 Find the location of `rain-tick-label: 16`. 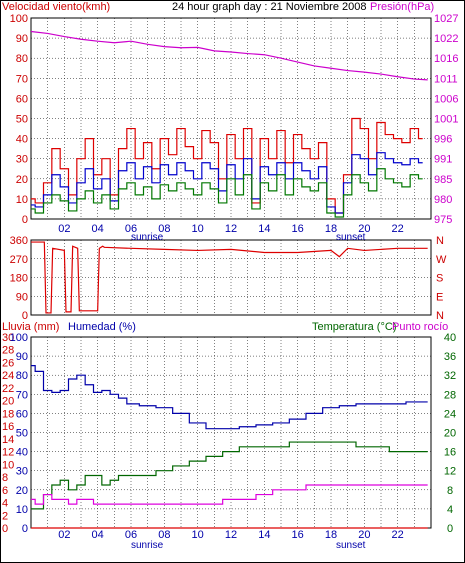

rain-tick-label: 16 is located at coordinates (8, 427).